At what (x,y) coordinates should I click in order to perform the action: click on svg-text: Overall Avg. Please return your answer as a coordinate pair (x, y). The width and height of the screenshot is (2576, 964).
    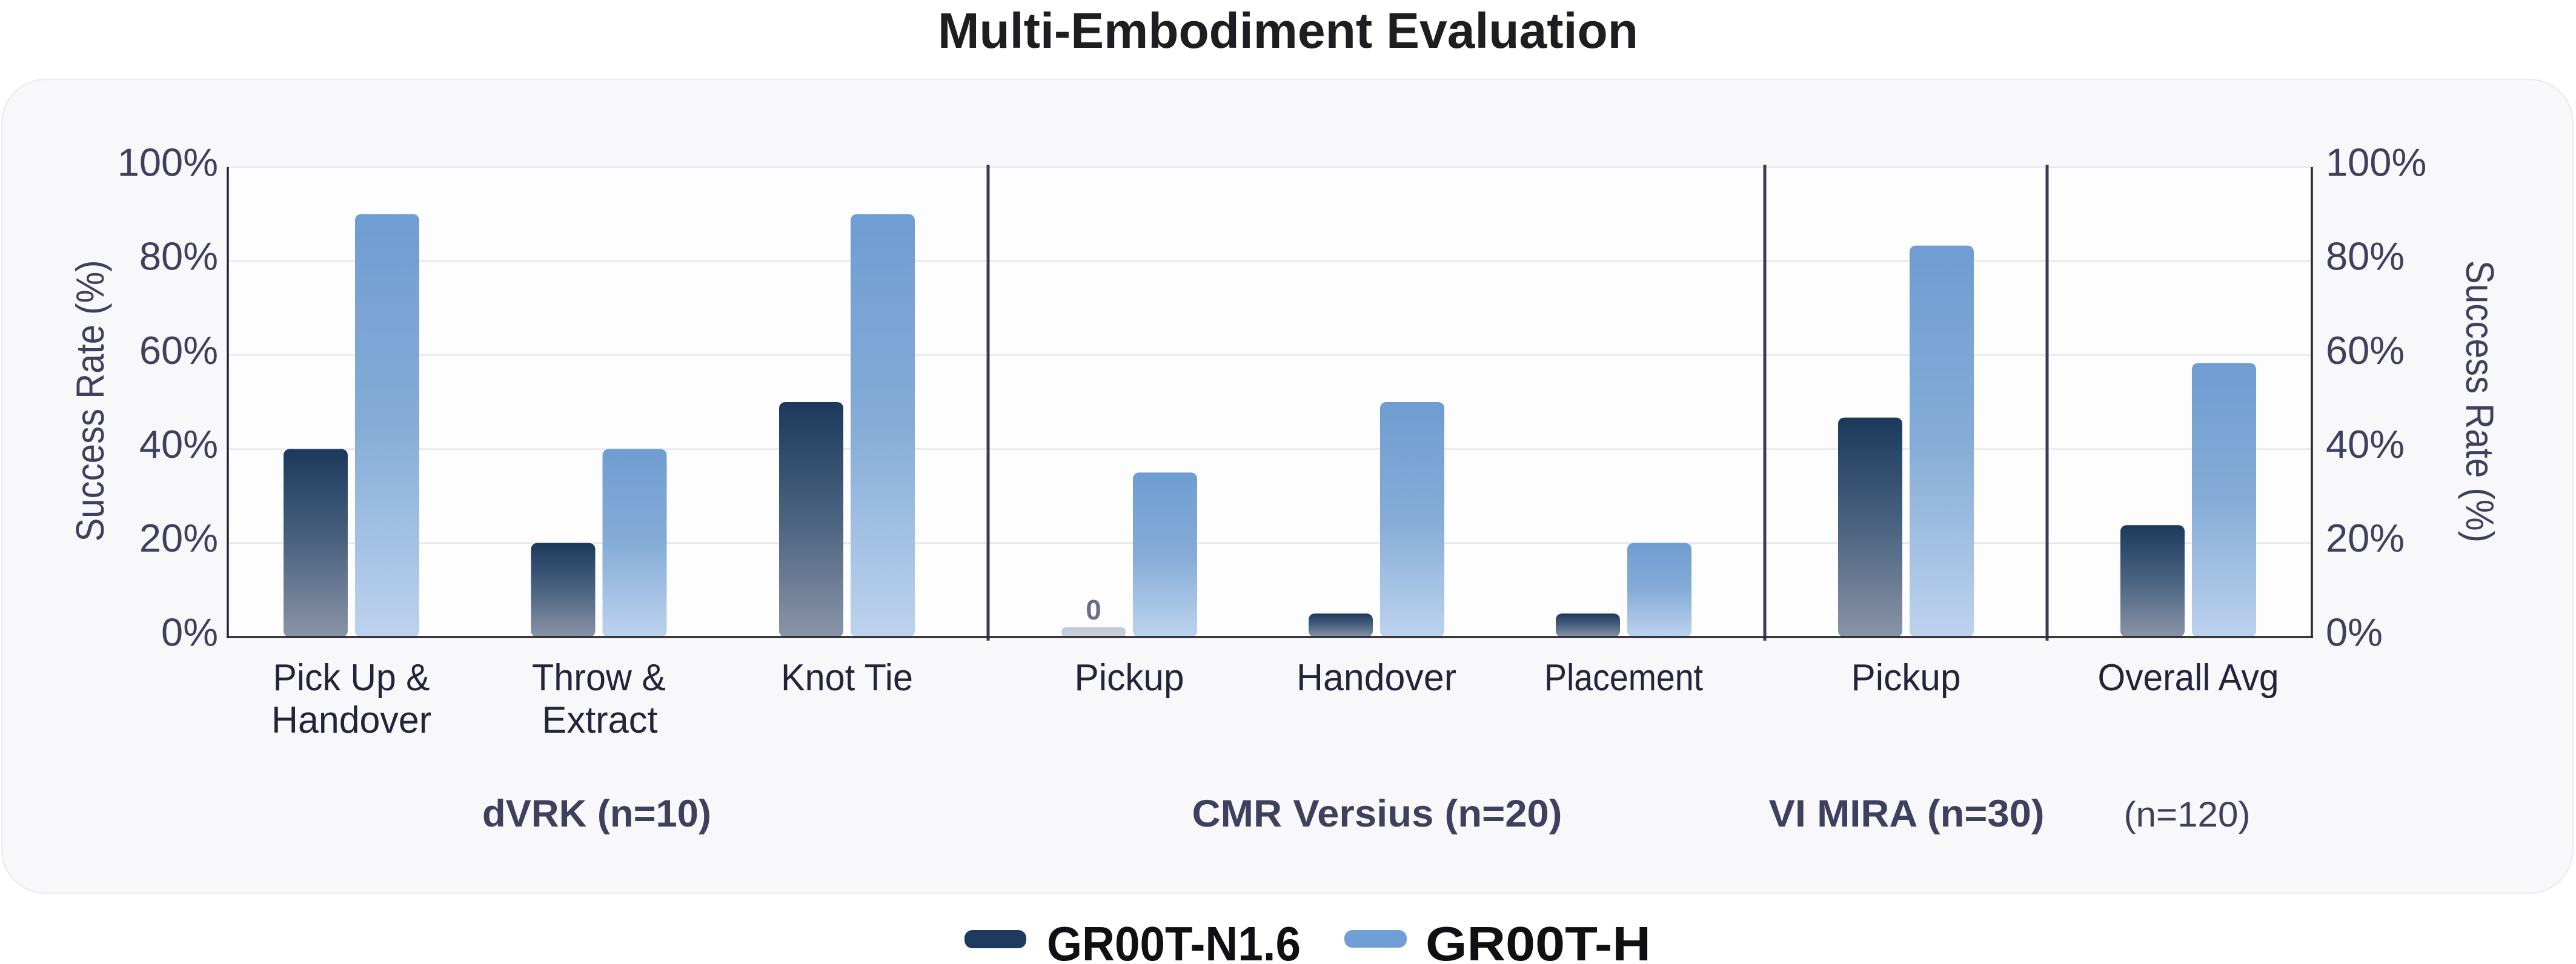
    Looking at the image, I should click on (2188, 678).